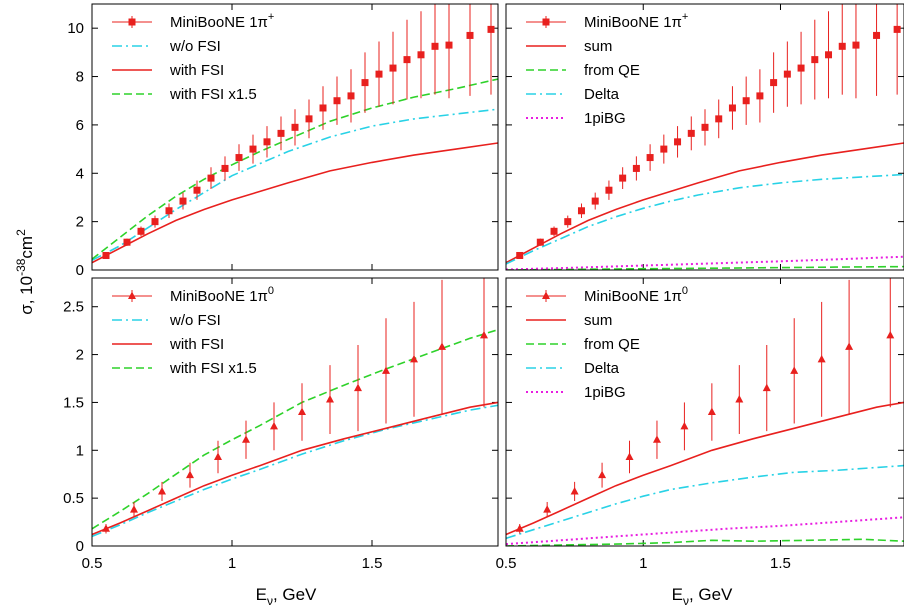 This screenshot has width=904, height=611. Describe the element at coordinates (25, 272) in the screenshot. I see `y-axis-label: σ, 10-38cm2` at that location.